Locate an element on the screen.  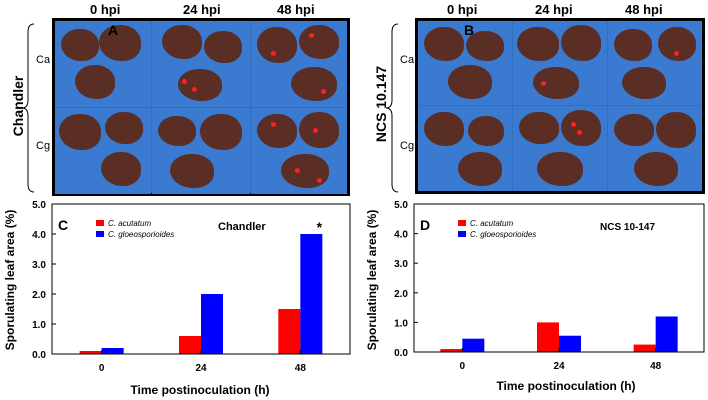
chart-c-annotation-0: * is located at coordinates (320, 227).